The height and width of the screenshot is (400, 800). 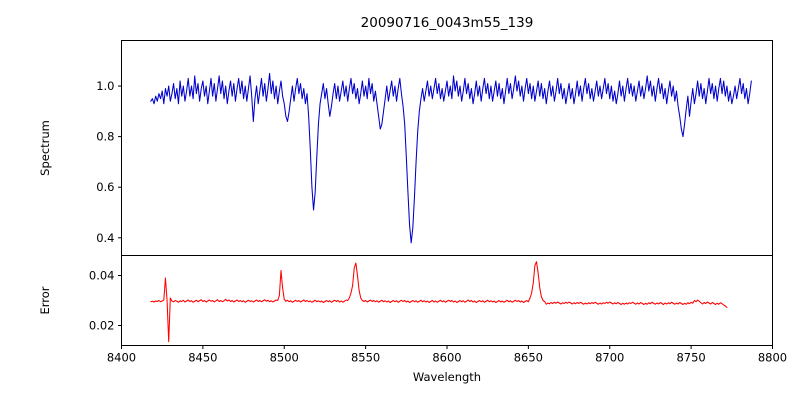 I want to click on spectrum-ytick-label: 0.8, so click(x=105, y=137).